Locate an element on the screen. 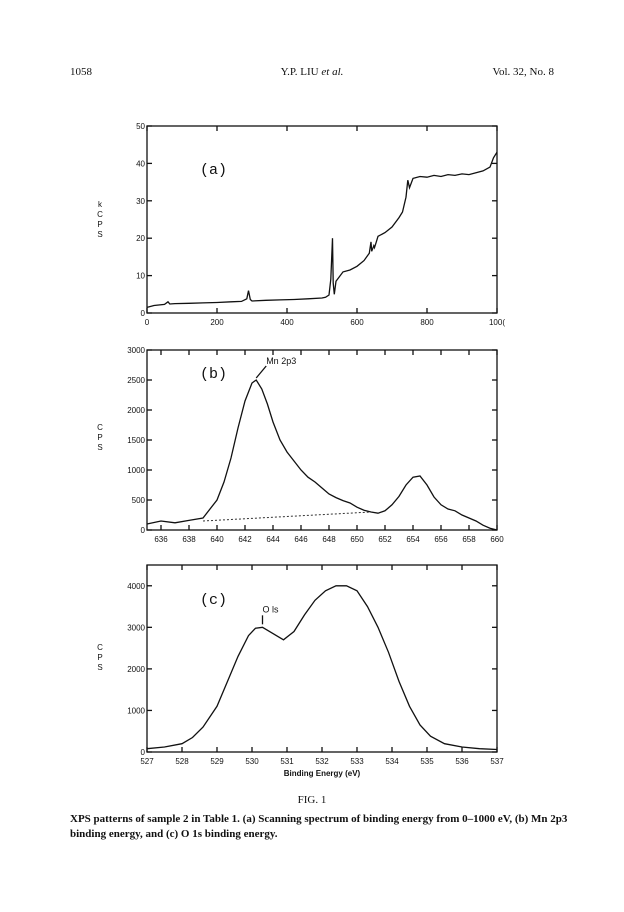 This screenshot has width=624, height=912. x-tick-label: 658 is located at coordinates (469, 539).